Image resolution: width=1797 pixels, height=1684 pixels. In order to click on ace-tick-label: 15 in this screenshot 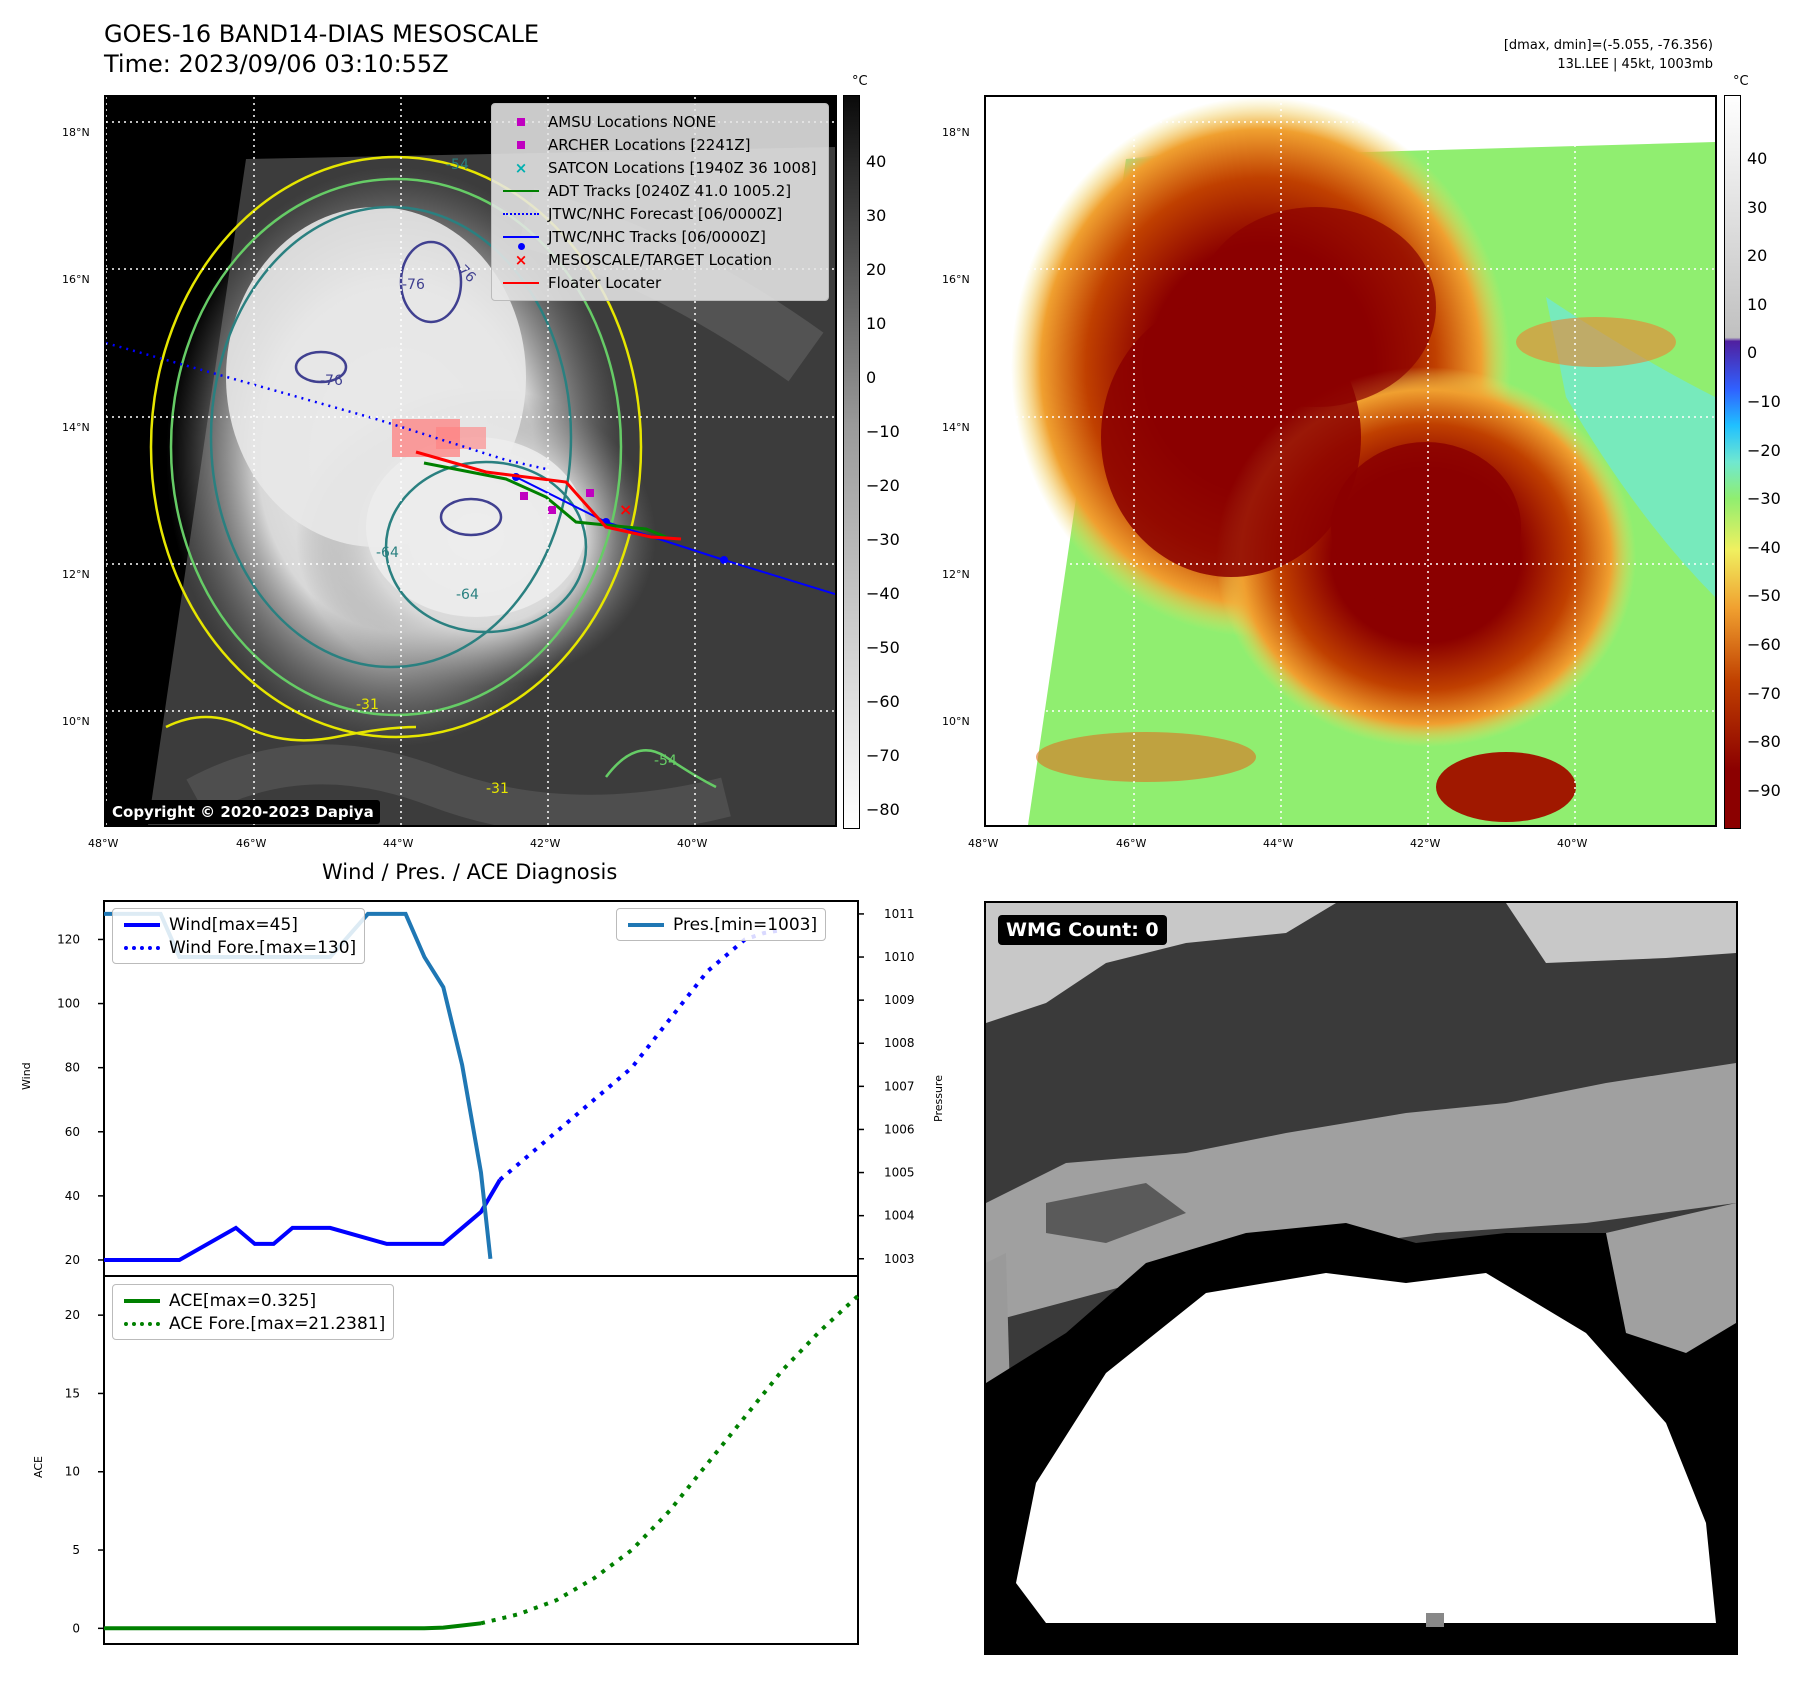, I will do `click(72, 1393)`.